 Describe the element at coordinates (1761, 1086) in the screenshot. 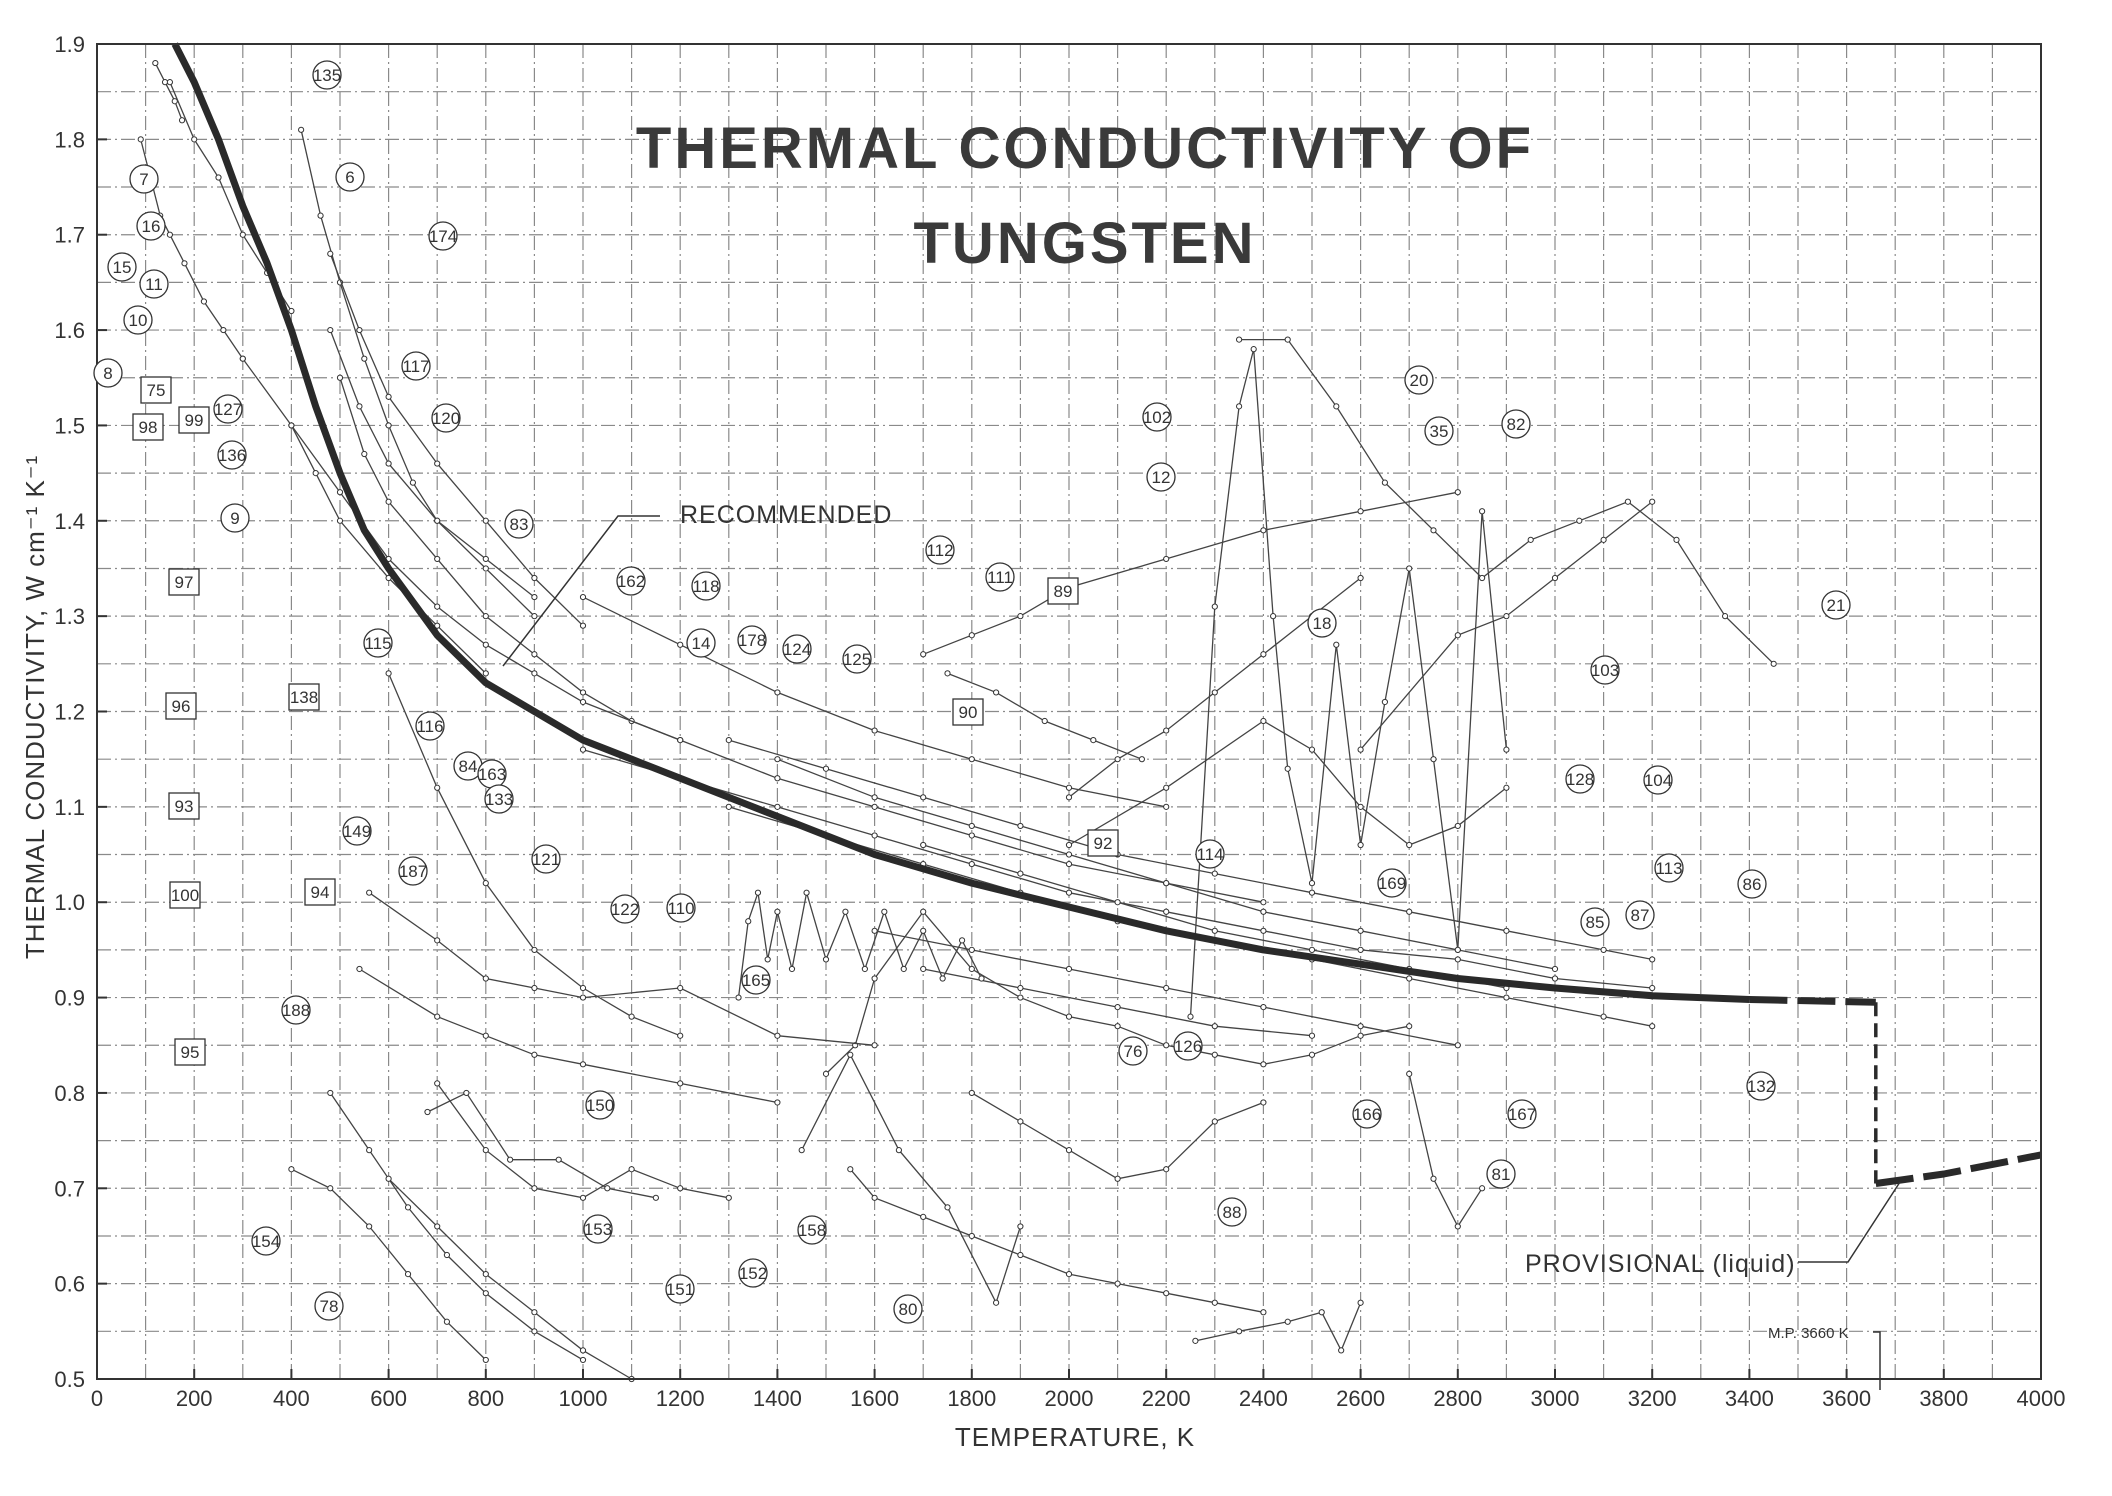

I see `reference-number: 132` at that location.